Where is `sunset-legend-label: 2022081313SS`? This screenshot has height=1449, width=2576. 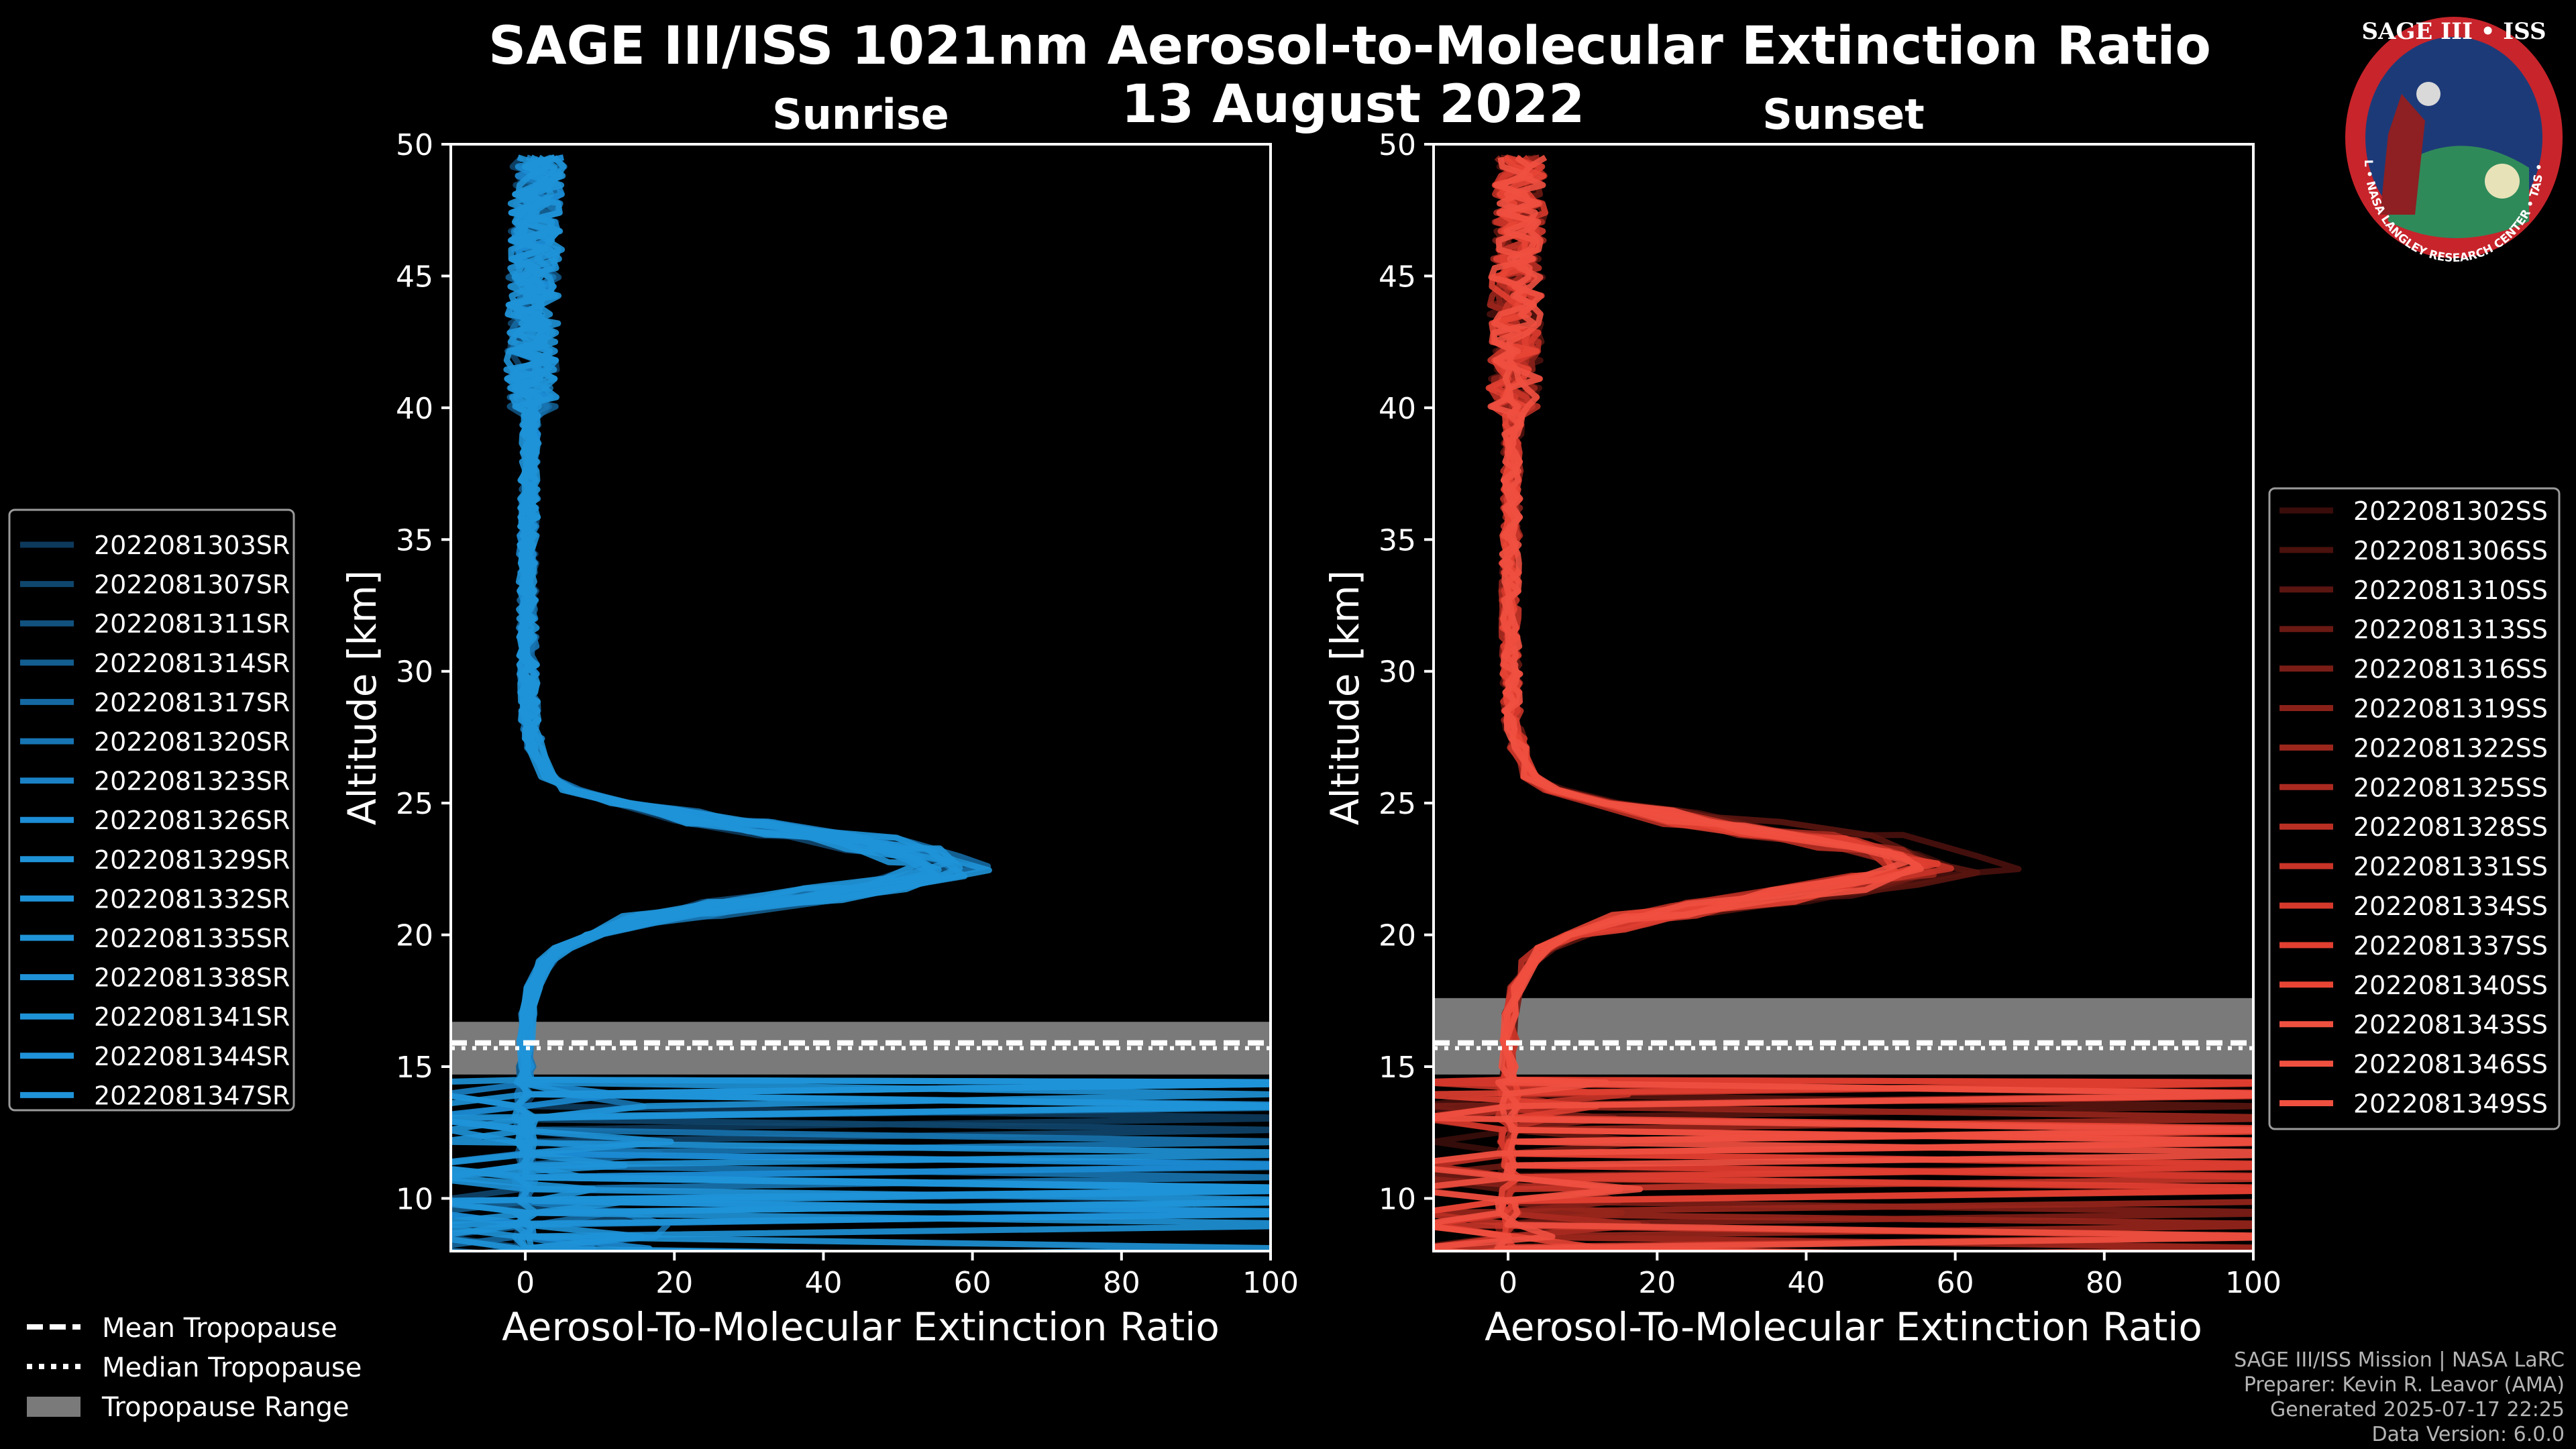 sunset-legend-label: 2022081313SS is located at coordinates (2450, 630).